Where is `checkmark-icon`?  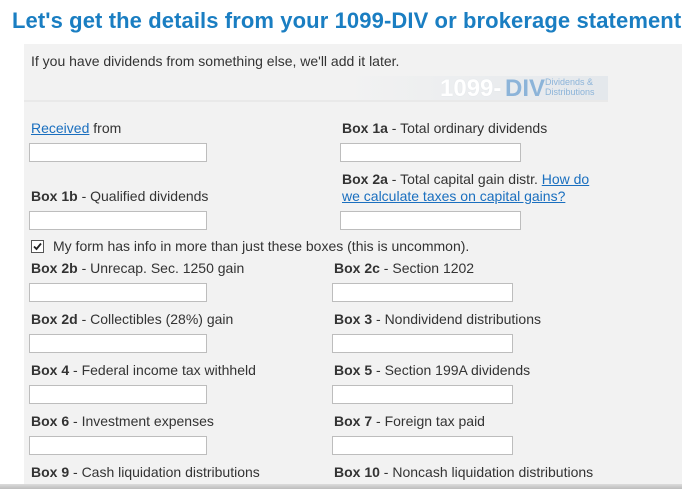
checkmark-icon is located at coordinates (37, 246).